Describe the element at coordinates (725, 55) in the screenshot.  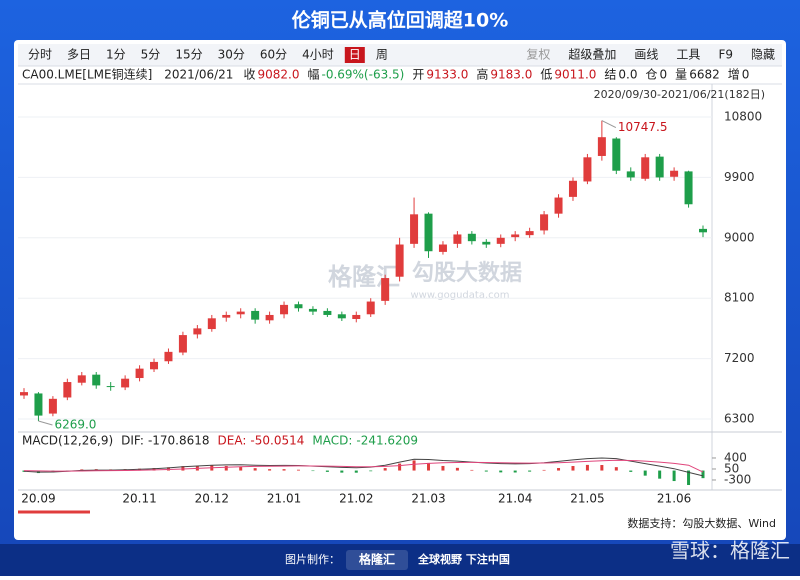
I see `toolbar-button: F9` at that location.